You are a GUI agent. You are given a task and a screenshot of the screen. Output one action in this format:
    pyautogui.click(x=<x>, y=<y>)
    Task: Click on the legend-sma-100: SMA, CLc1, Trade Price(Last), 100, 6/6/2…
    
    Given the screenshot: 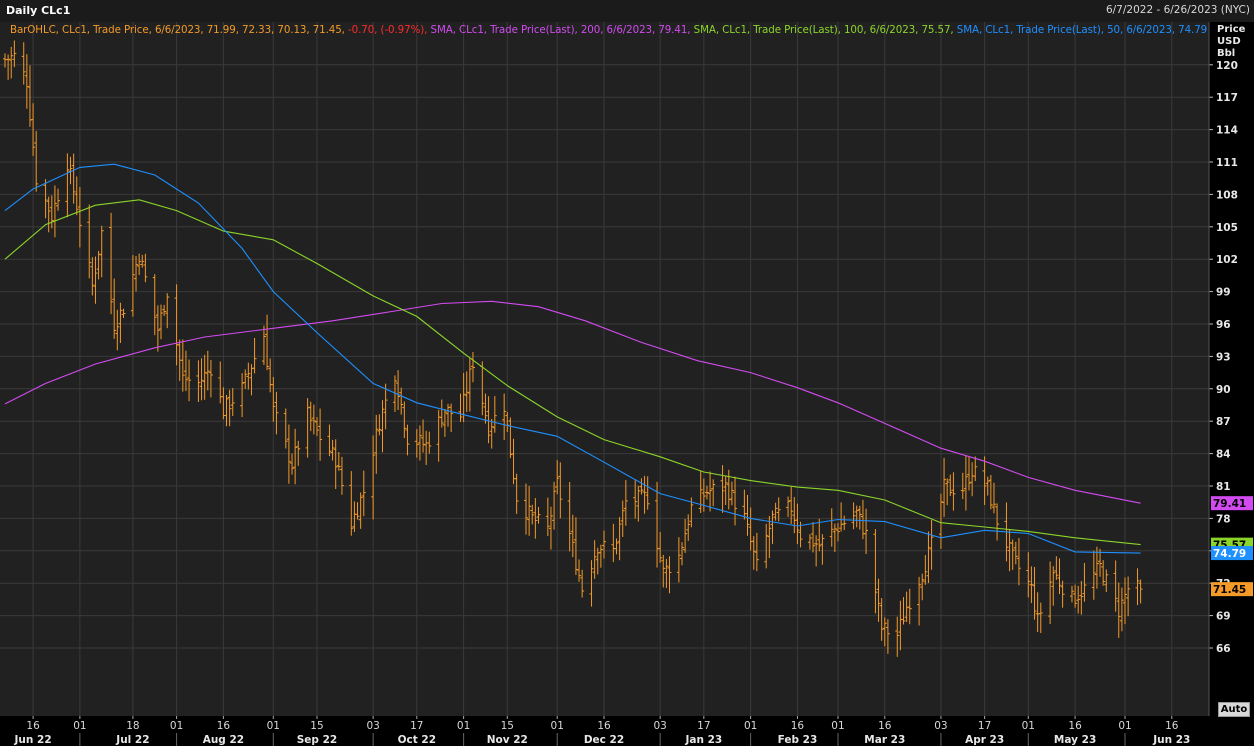 What is the action you would take?
    pyautogui.click(x=822, y=30)
    